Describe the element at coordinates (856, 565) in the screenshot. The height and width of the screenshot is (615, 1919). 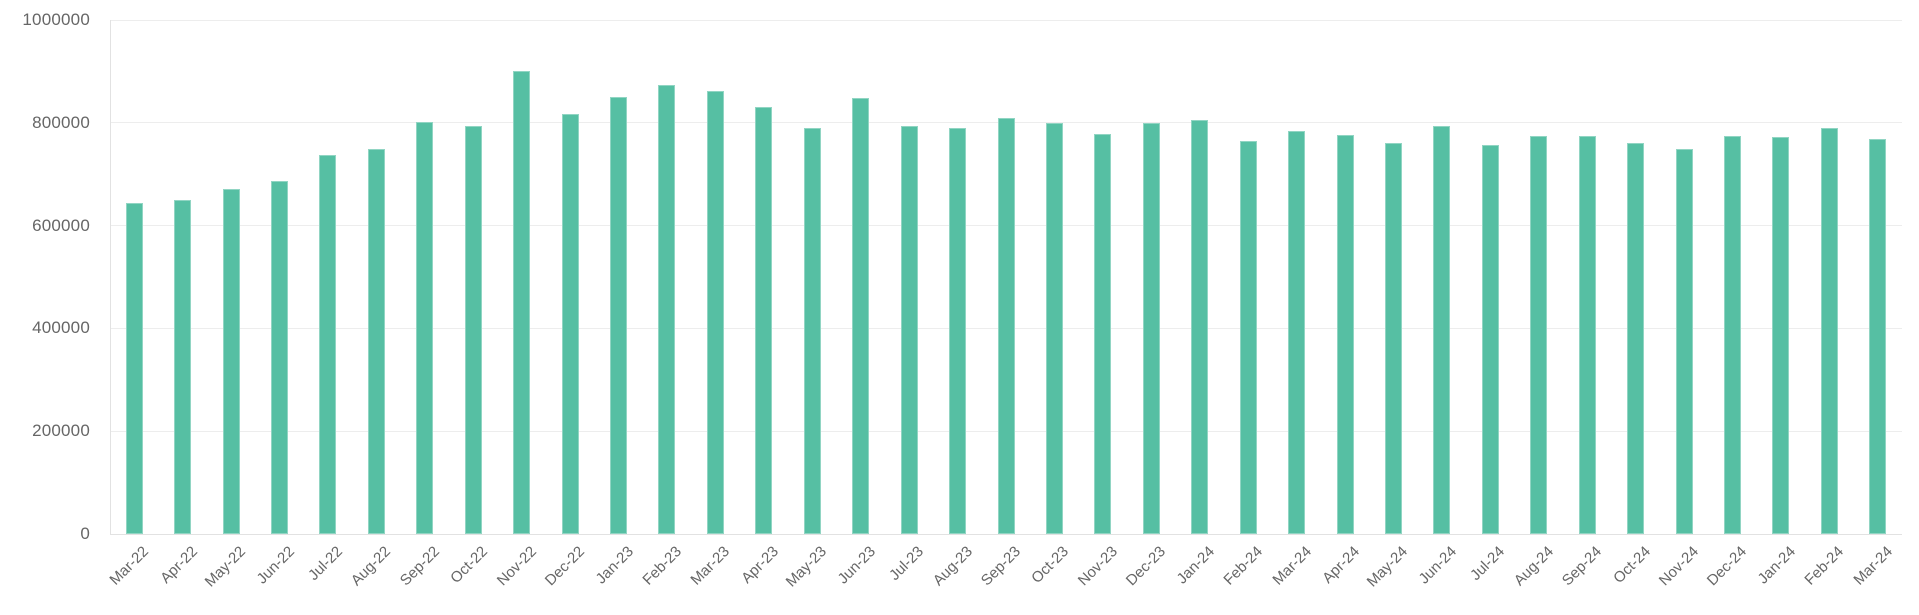
I see `x-tick-label: Jun-23` at that location.